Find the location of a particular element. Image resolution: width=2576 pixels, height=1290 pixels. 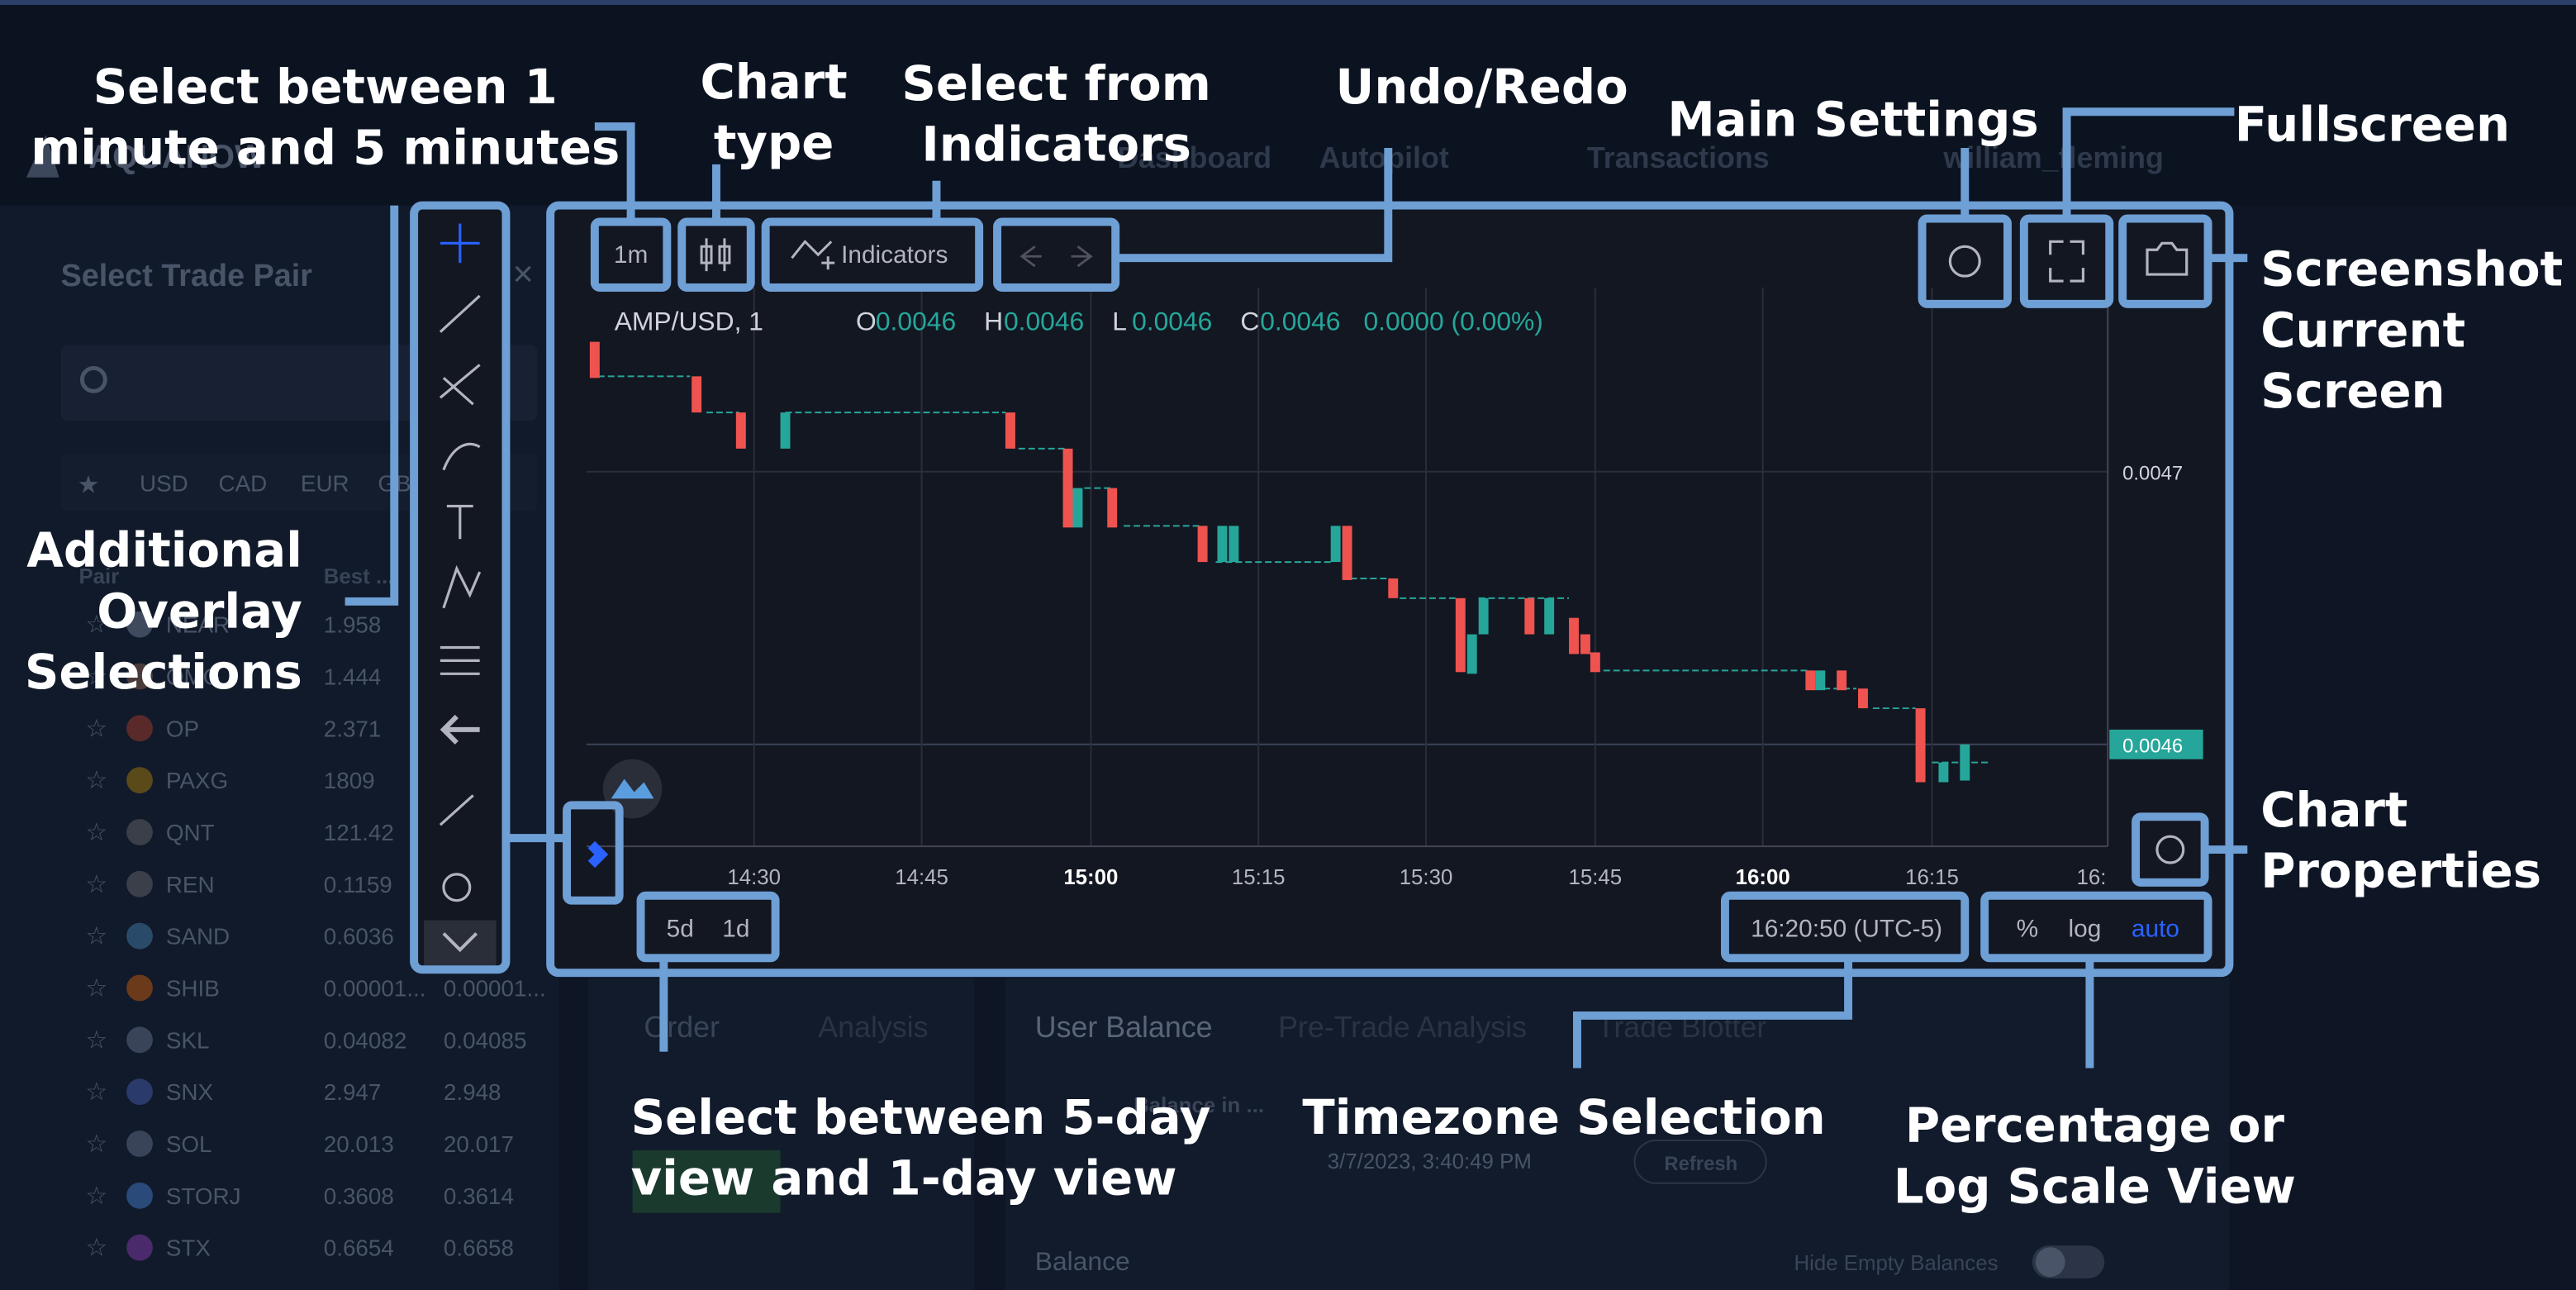

refresh-button is located at coordinates (1700, 1162).